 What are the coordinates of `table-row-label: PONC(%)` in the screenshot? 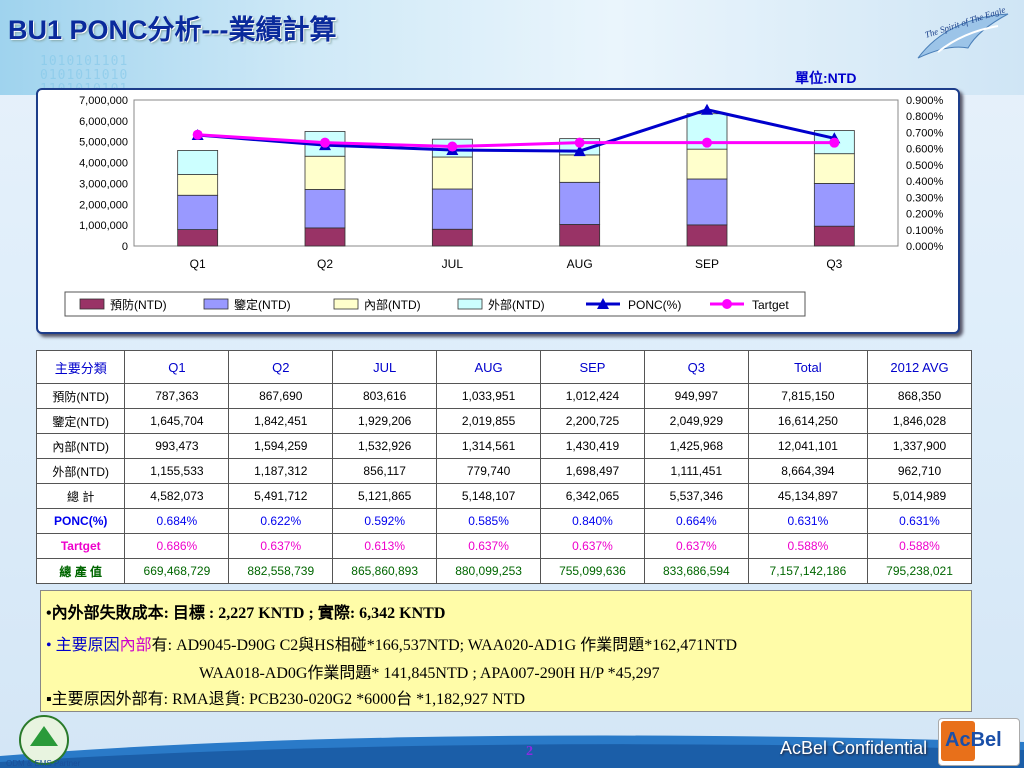 It's located at (80, 521).